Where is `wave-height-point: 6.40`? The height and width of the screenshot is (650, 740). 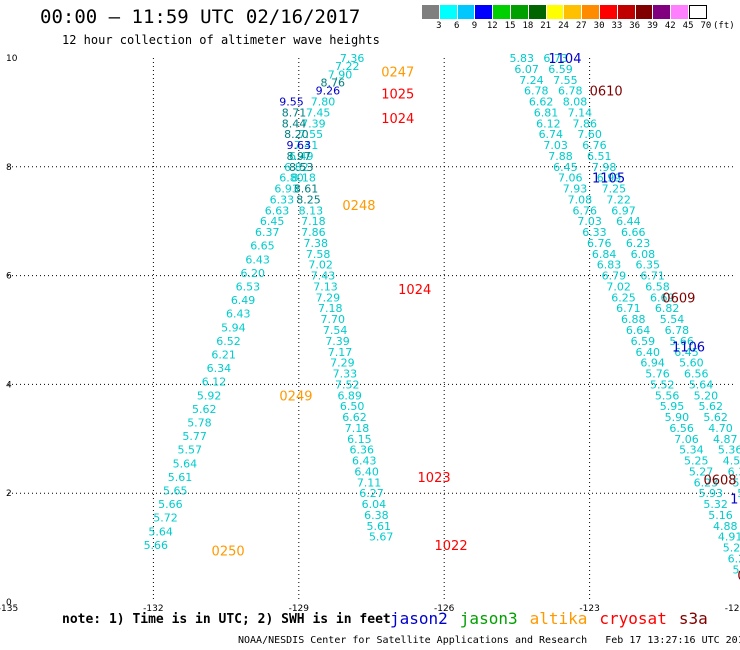 wave-height-point: 6.40 is located at coordinates (648, 352).